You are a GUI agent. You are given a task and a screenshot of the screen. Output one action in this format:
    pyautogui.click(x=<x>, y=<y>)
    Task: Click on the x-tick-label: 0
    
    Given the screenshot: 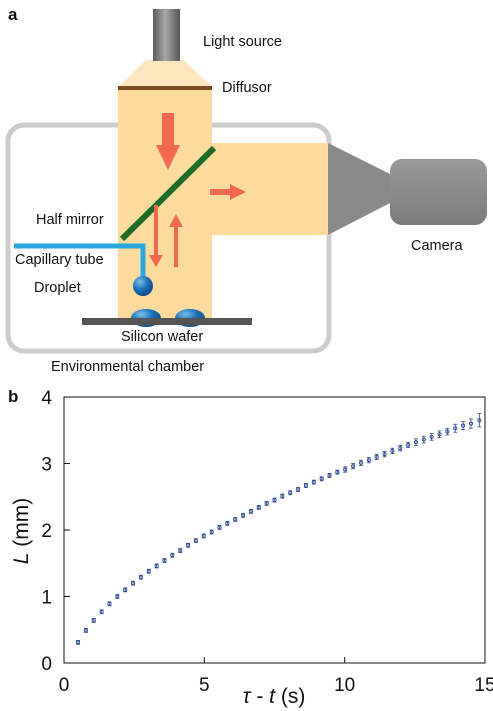 What is the action you would take?
    pyautogui.click(x=64, y=685)
    